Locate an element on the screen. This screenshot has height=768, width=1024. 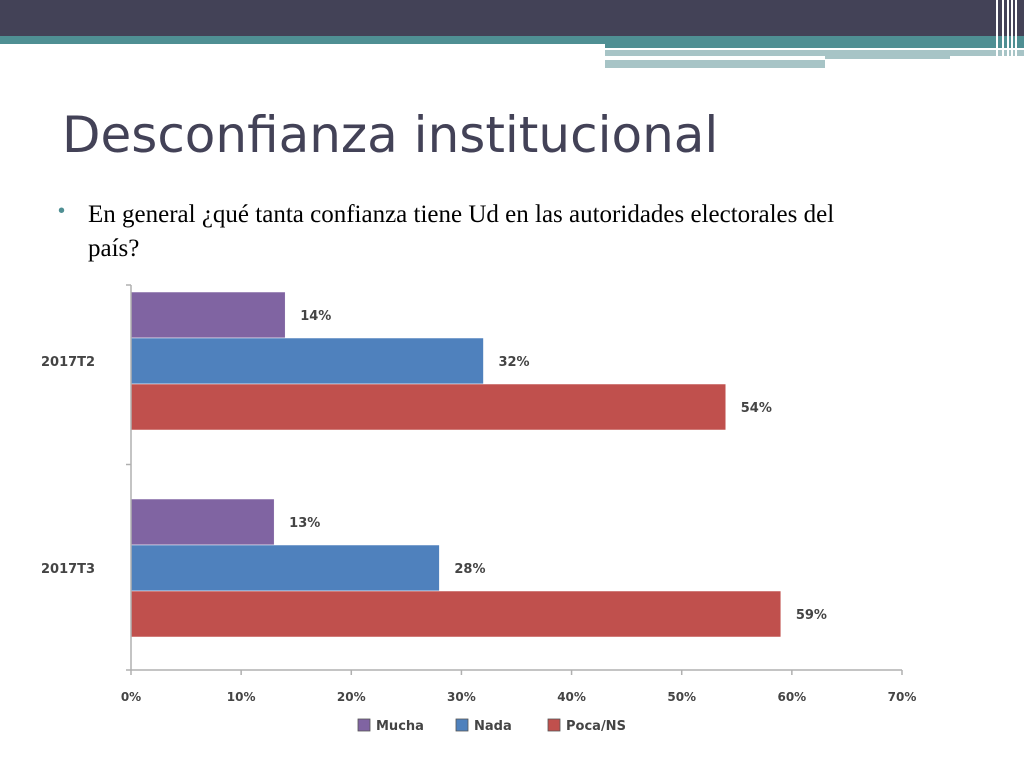
bar-poca-ns-2017t2 is located at coordinates (428, 407).